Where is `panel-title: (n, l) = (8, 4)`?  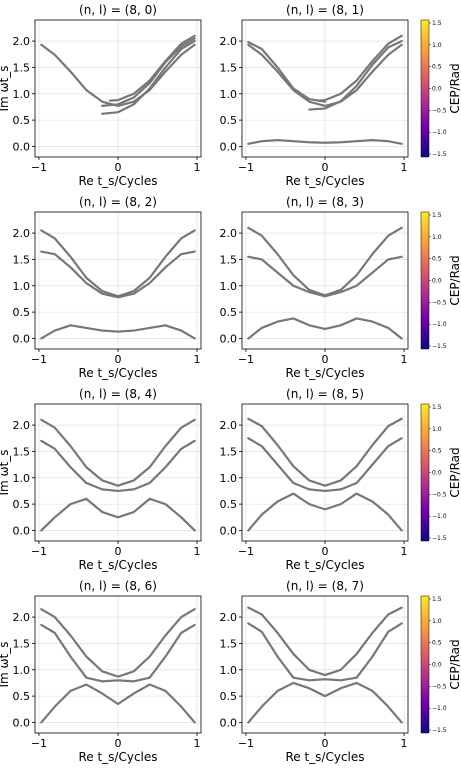
panel-title: (n, l) = (8, 4) is located at coordinates (118, 394).